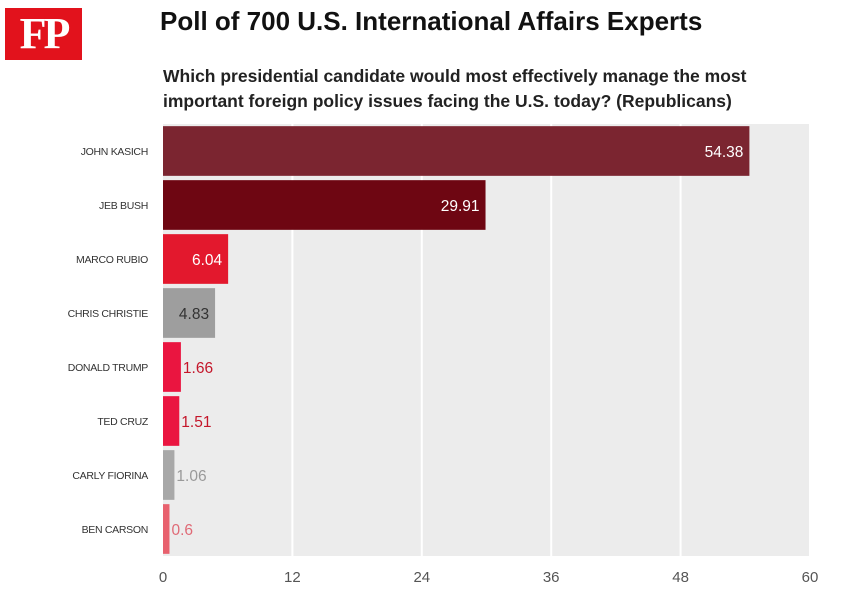 Image resolution: width=851 pixels, height=612 pixels. Describe the element at coordinates (680, 577) in the screenshot. I see `x-tick-label: 48` at that location.